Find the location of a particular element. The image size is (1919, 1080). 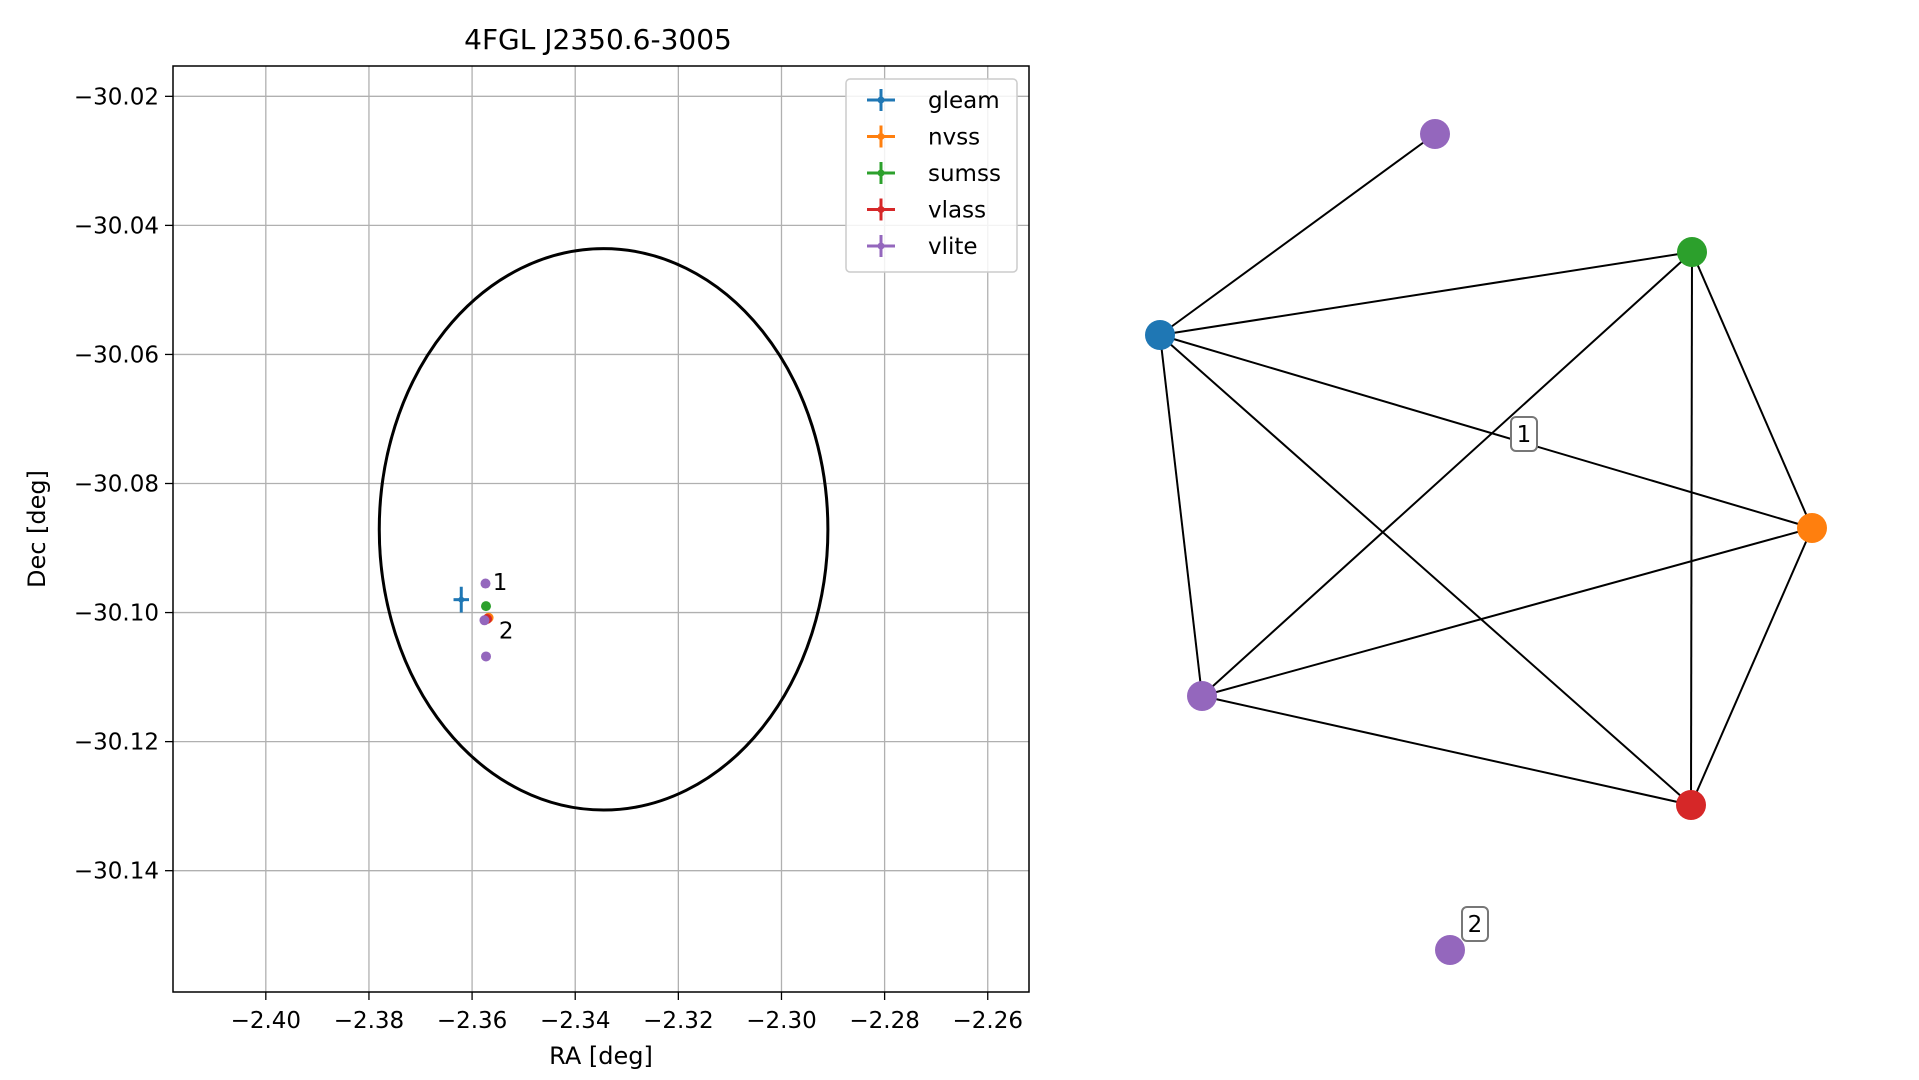

legend-entry-gleam: gleam is located at coordinates (933, 101).